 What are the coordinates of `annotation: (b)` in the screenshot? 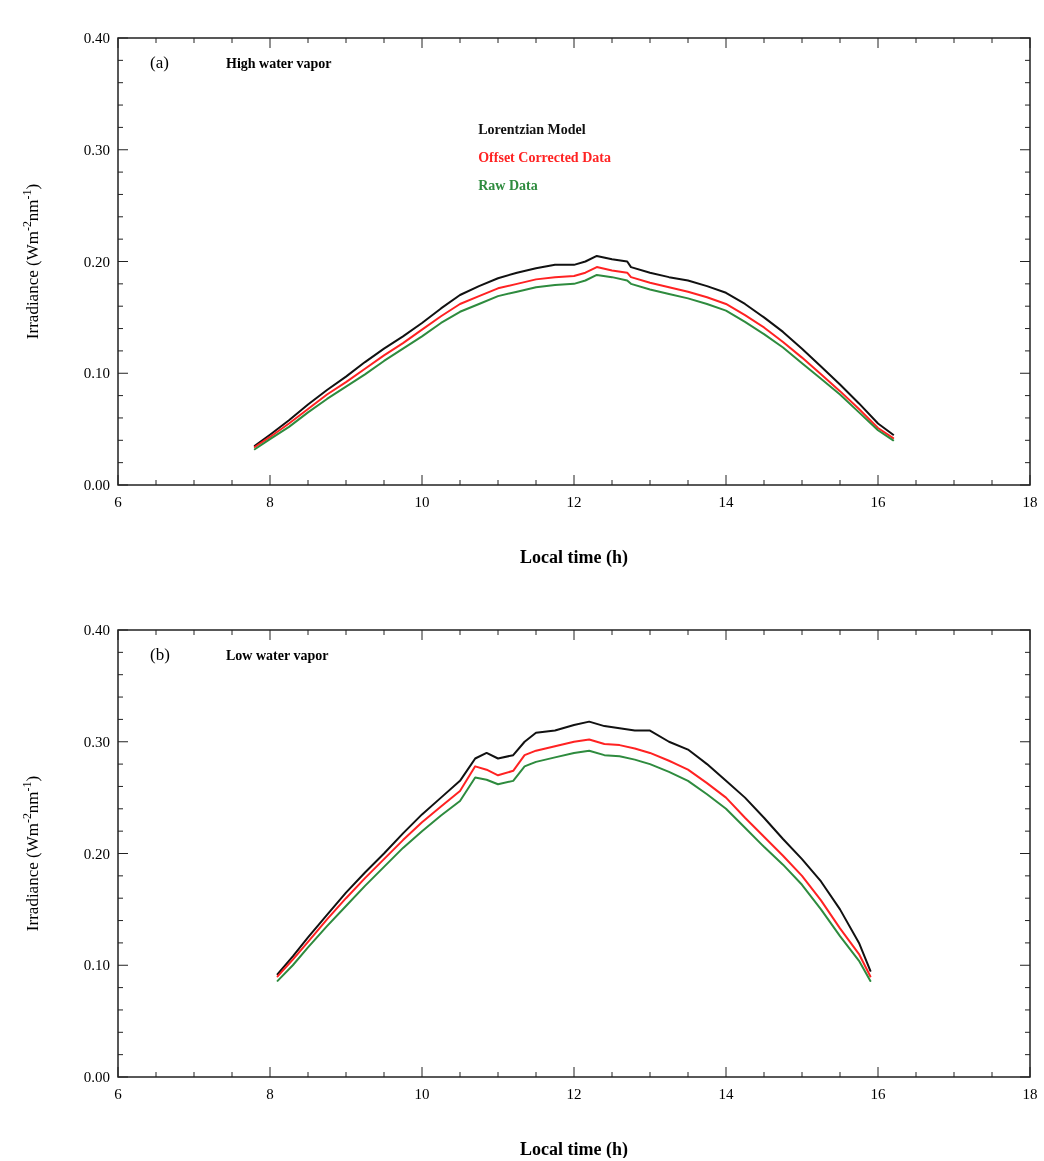 It's located at (160, 654).